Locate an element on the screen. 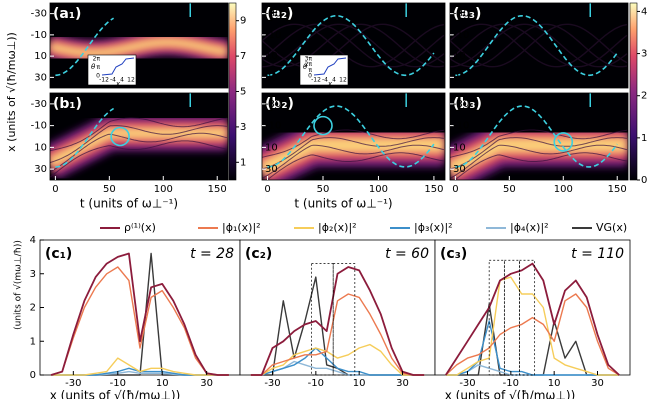 The image size is (648, 399). time-annotation: t = 28 is located at coordinates (212, 254).